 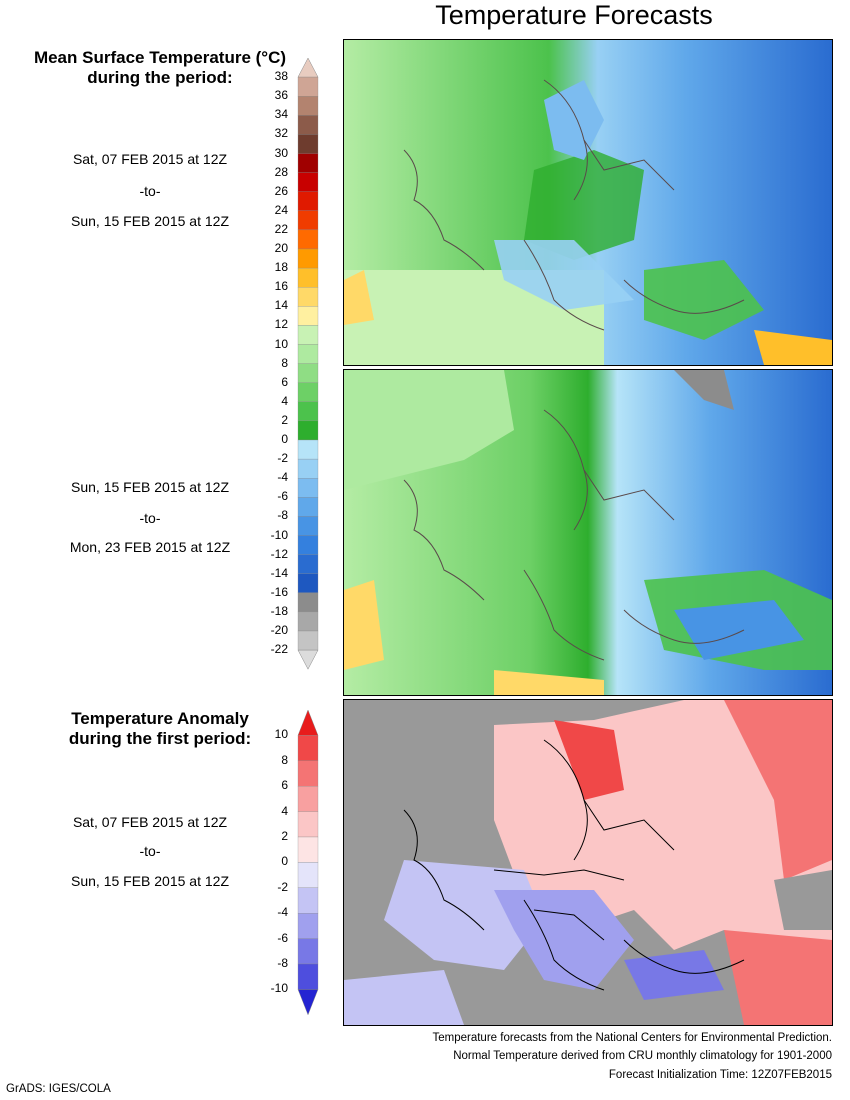 I want to click on colorbar-tick-label: 24, so click(x=281, y=209).